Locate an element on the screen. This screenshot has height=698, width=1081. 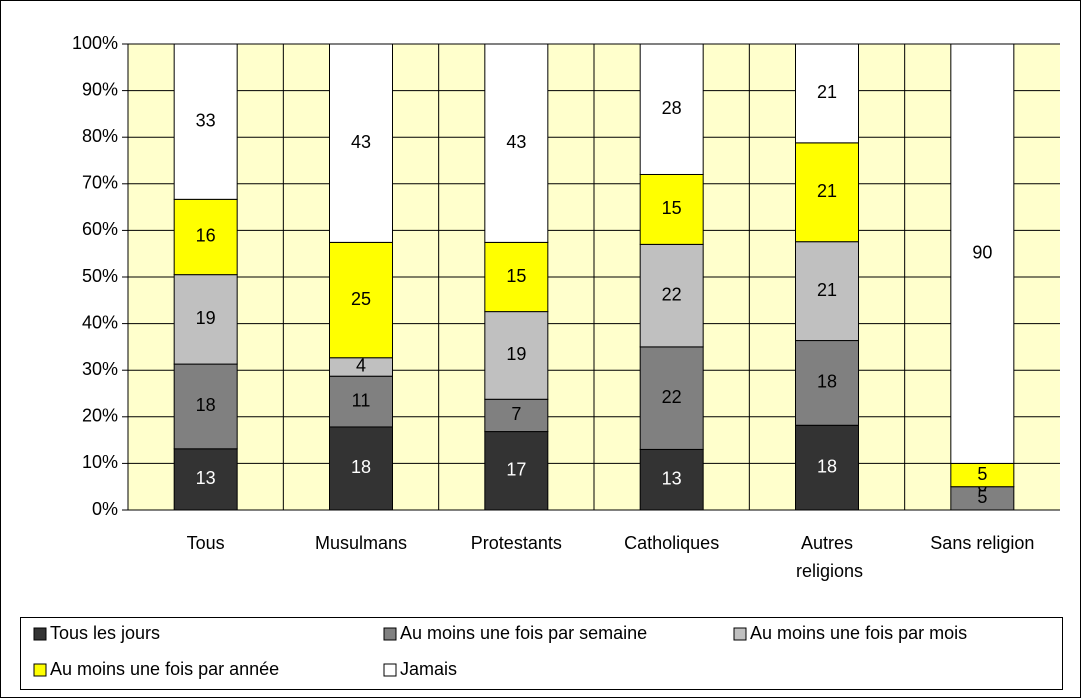
y-tick-label: 50% is located at coordinates (100, 276).